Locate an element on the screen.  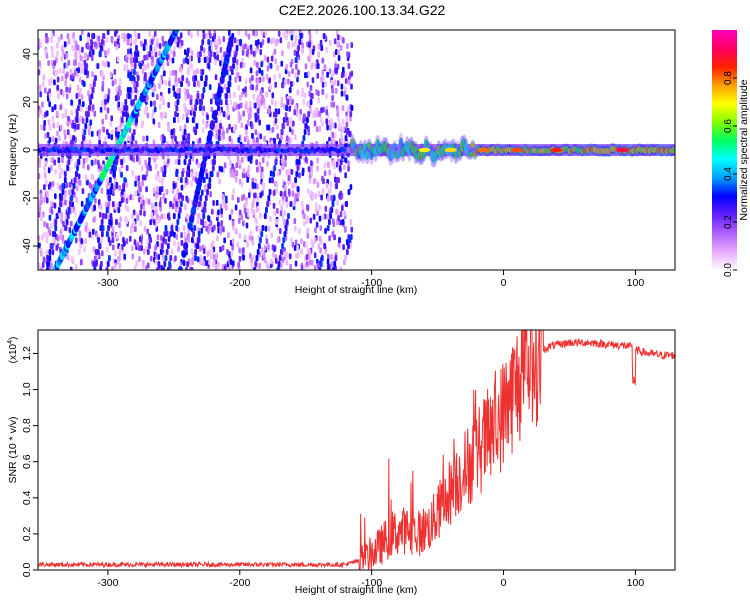
diagonal-trace-point is located at coordinates (184, 254).